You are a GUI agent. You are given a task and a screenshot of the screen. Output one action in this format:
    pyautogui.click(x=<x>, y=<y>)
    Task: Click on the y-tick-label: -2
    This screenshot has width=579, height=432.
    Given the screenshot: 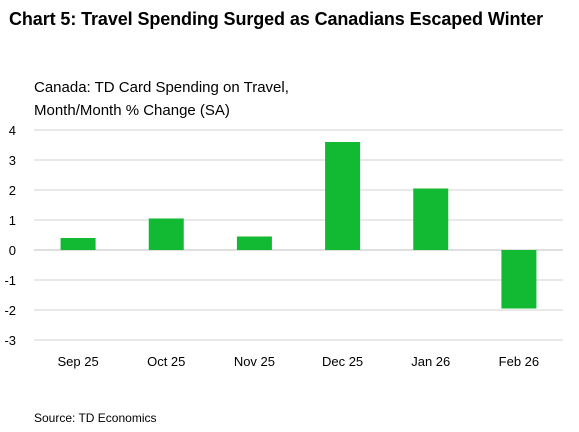 What is the action you would take?
    pyautogui.click(x=10, y=310)
    